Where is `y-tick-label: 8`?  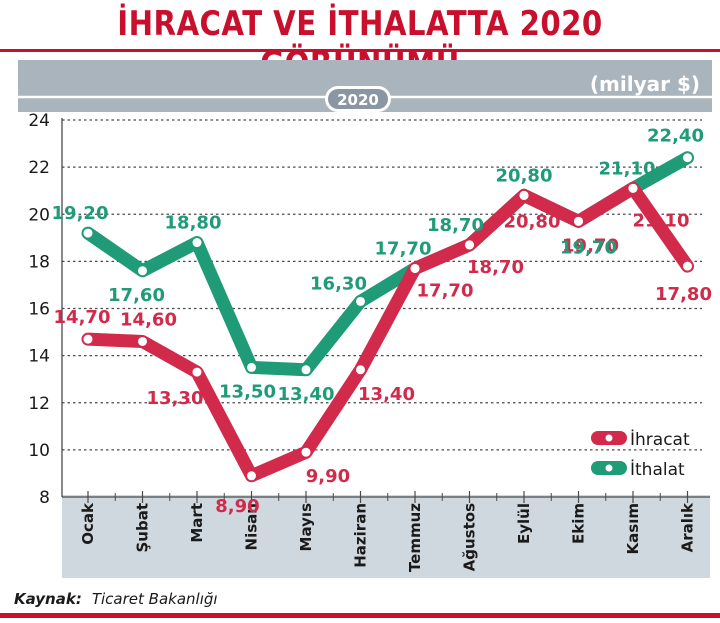
y-tick-label: 8 is located at coordinates (44, 498).